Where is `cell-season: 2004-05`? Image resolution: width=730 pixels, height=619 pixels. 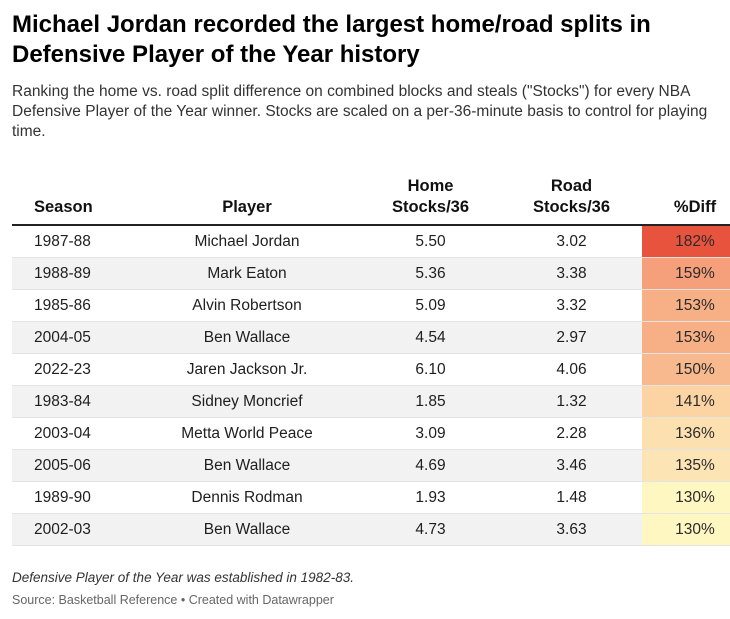 cell-season: 2004-05 is located at coordinates (73, 337).